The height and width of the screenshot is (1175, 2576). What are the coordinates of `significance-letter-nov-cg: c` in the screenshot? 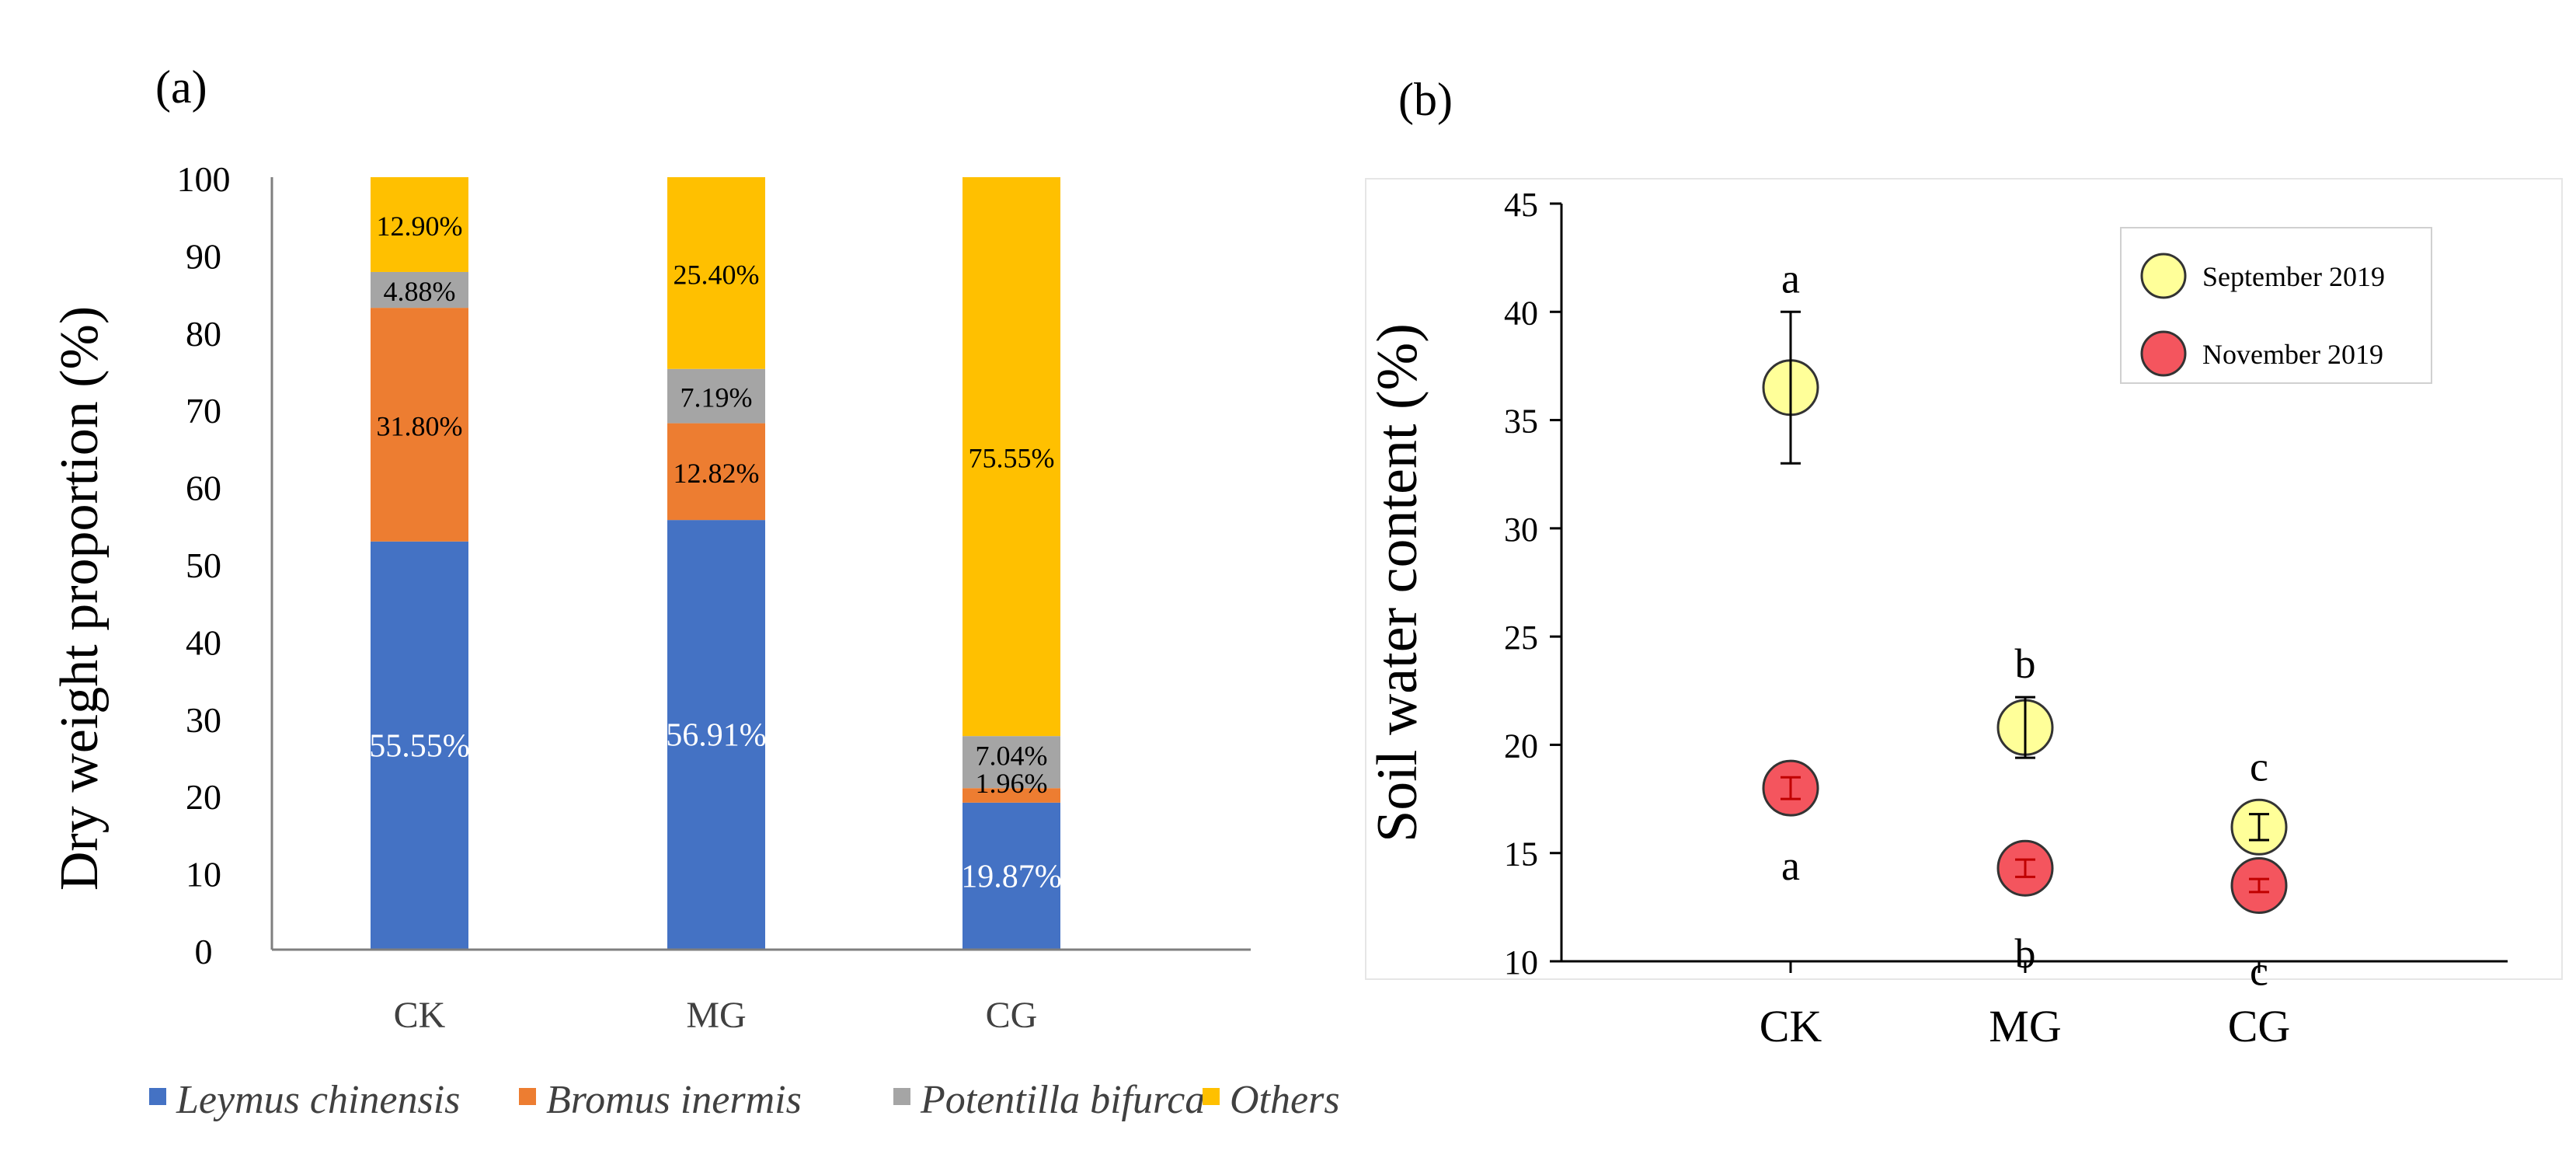 It's located at (2259, 971).